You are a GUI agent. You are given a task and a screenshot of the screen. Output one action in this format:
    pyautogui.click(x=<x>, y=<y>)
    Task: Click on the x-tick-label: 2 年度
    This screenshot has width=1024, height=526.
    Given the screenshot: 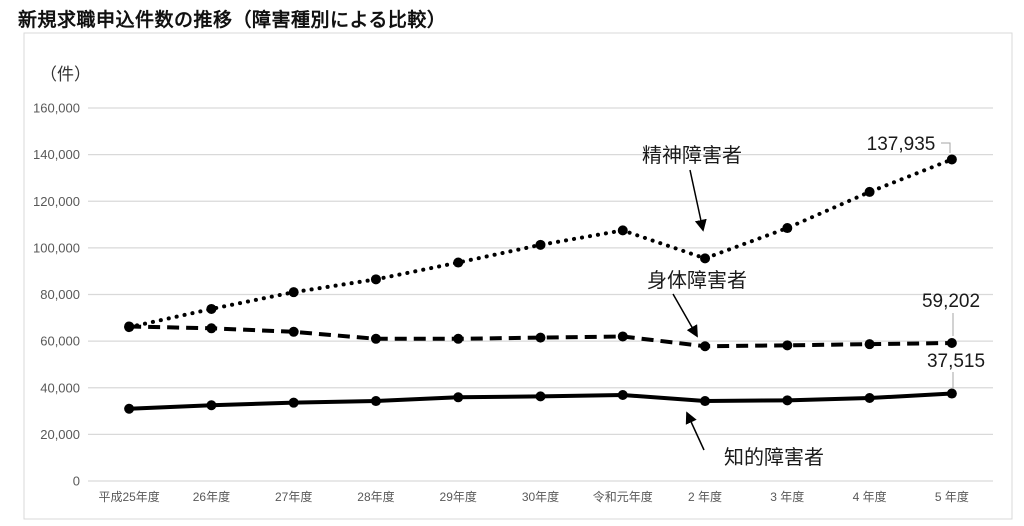 What is the action you would take?
    pyautogui.click(x=705, y=496)
    